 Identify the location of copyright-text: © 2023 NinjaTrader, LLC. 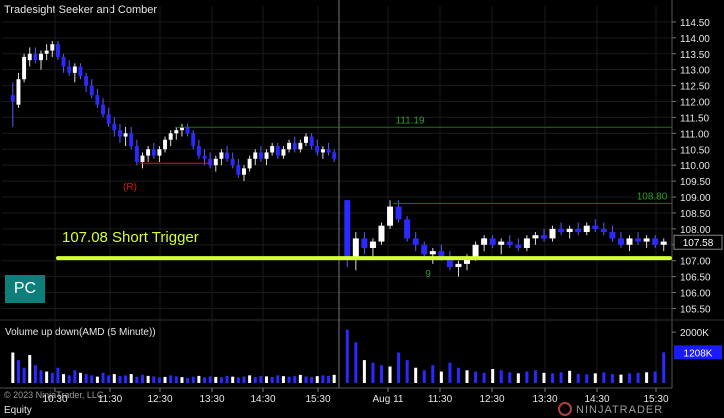
(54, 395).